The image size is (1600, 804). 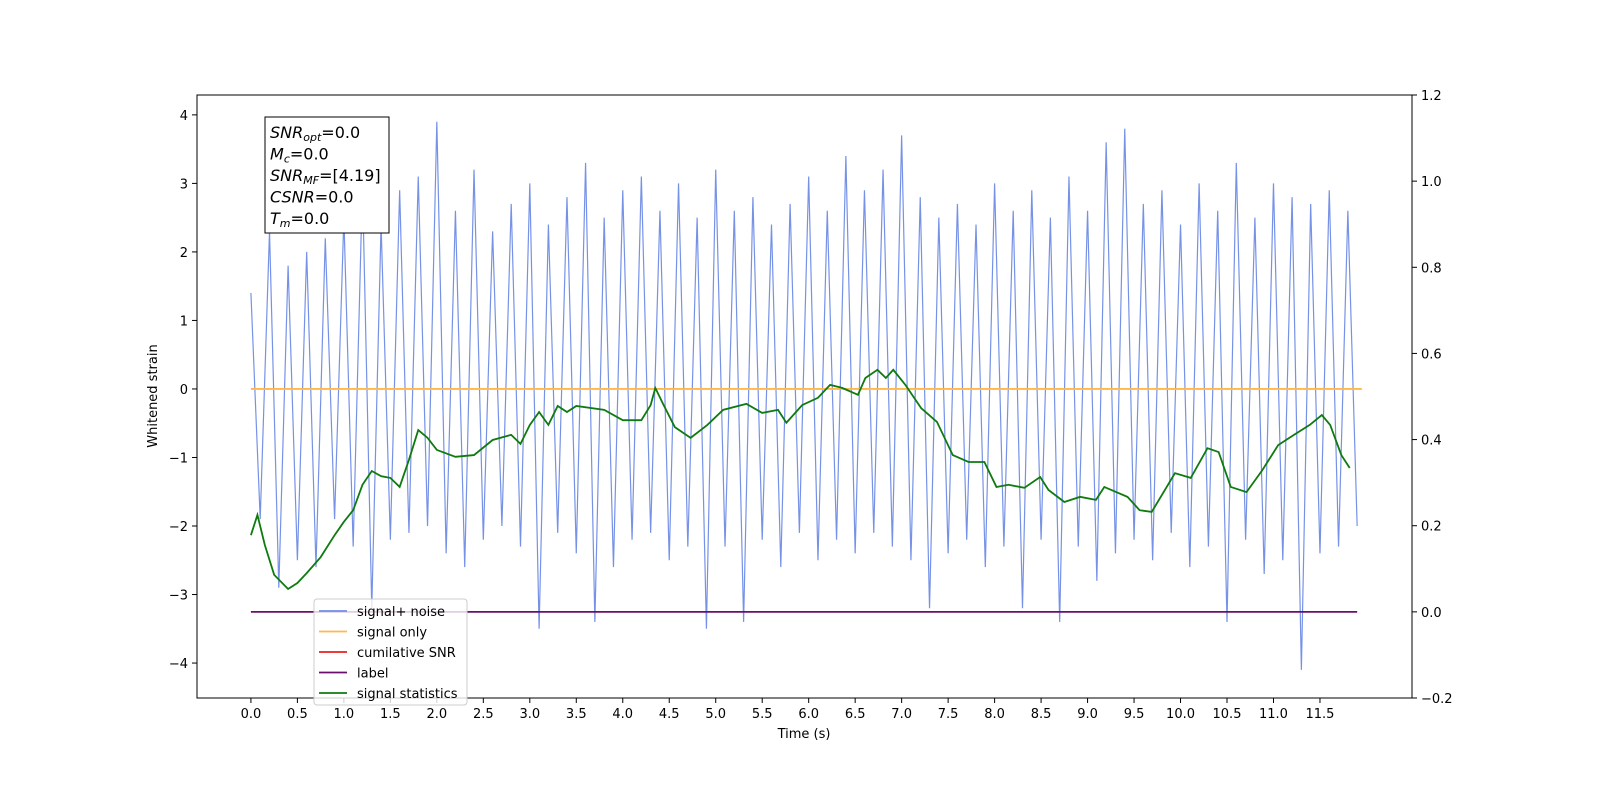 I want to click on y2-tick-label: 0.4, so click(x=1431, y=441).